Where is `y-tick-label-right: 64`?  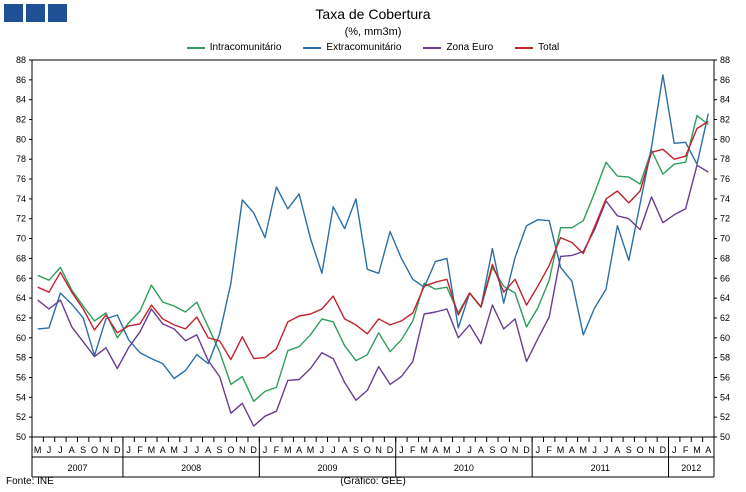 y-tick-label-right: 64 is located at coordinates (725, 298).